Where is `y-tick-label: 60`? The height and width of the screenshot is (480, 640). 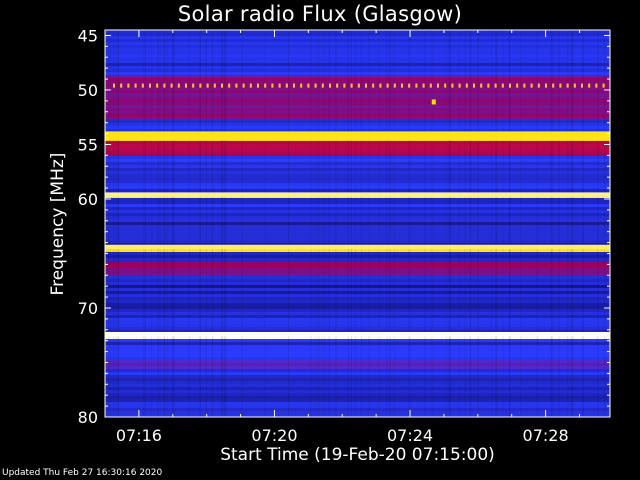 y-tick-label: 60 is located at coordinates (88, 199).